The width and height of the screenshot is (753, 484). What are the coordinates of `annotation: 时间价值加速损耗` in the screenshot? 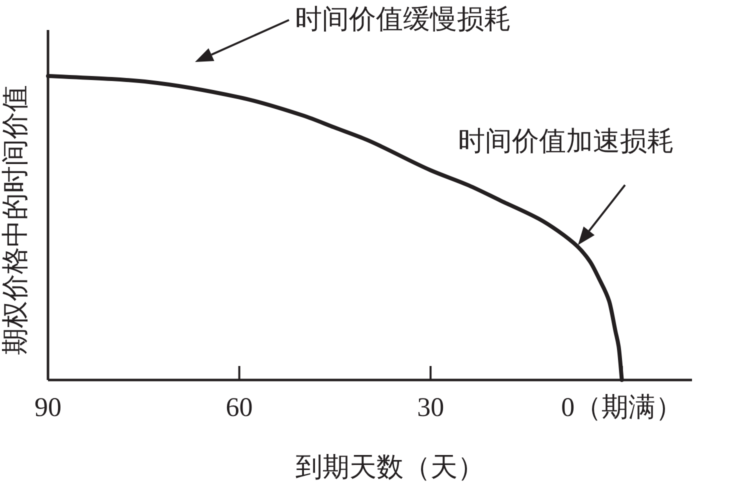 It's located at (566, 141).